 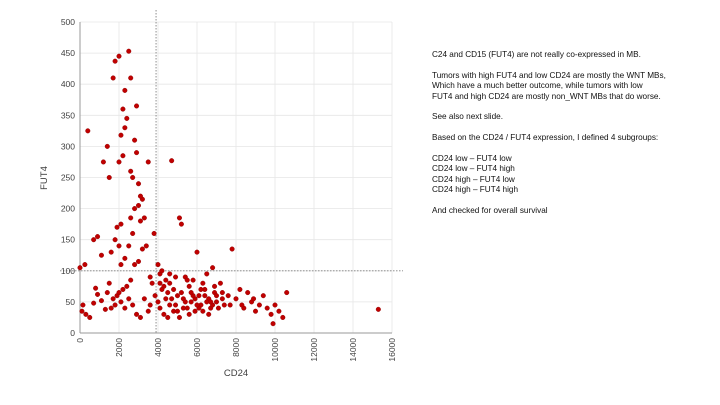 What do you see at coordinates (392, 350) in the screenshot?
I see `x-tick-label: 16000` at bounding box center [392, 350].